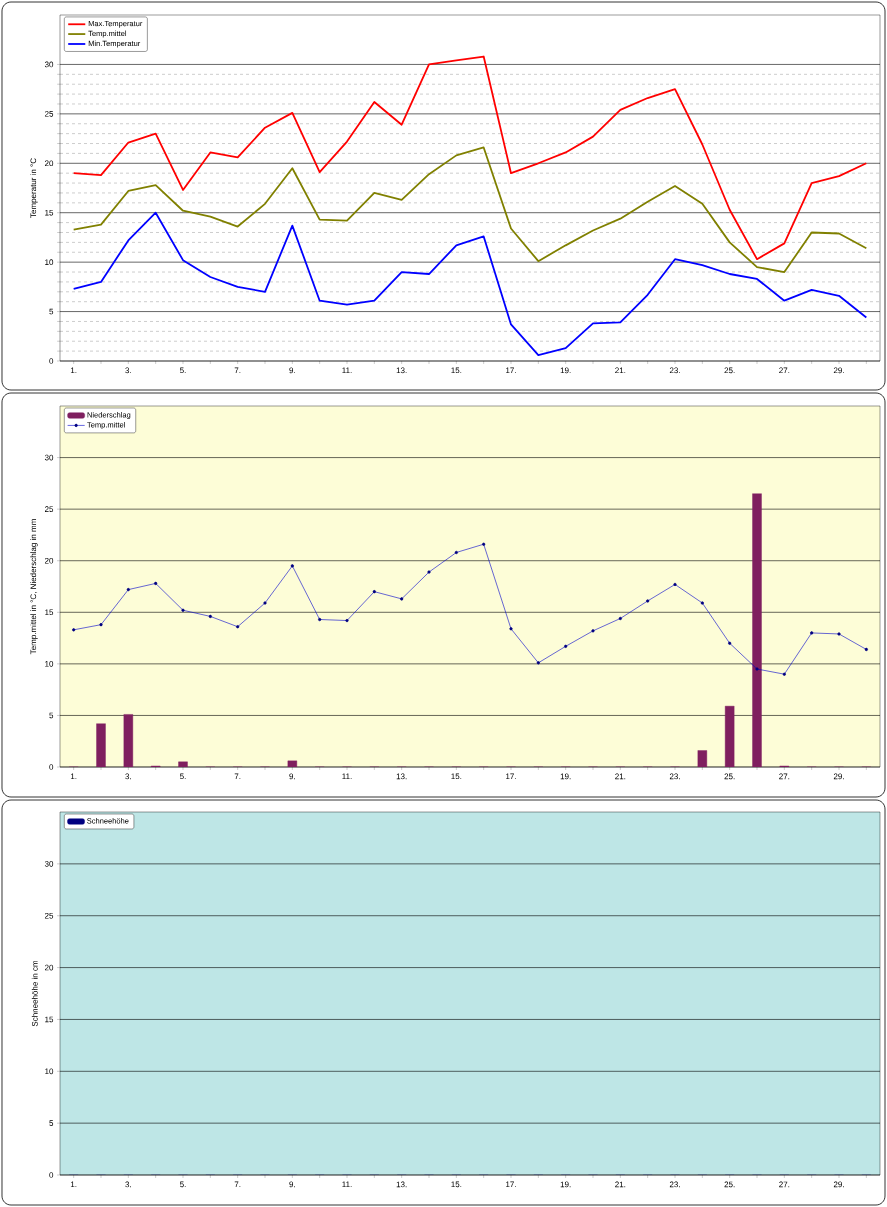 The height and width of the screenshot is (1207, 887). Describe the element at coordinates (34, 993) in the screenshot. I see `y-axis-title: Schneehöhe in cm` at that location.